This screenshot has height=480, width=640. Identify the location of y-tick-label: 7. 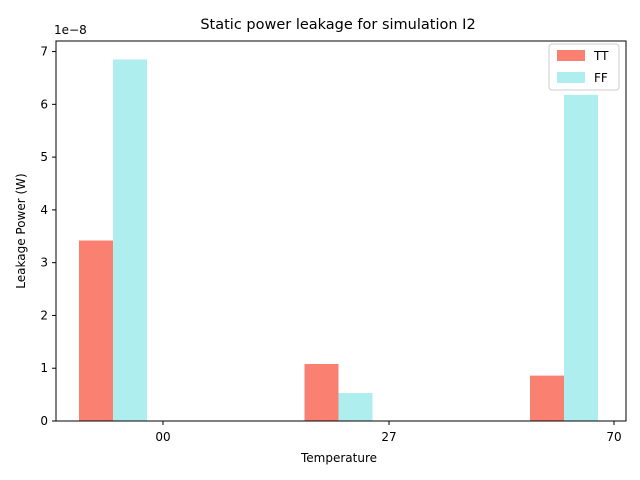
(44, 52).